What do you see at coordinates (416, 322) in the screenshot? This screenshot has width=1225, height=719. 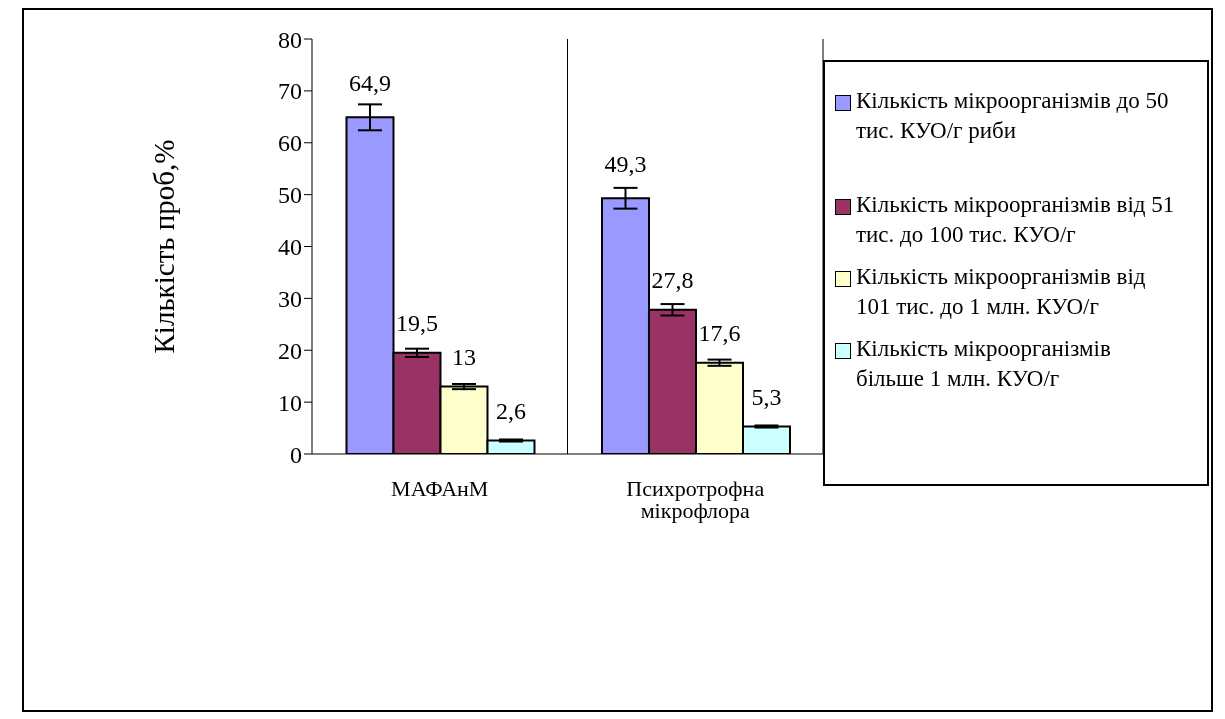 I see `data-label: 19,5` at bounding box center [416, 322].